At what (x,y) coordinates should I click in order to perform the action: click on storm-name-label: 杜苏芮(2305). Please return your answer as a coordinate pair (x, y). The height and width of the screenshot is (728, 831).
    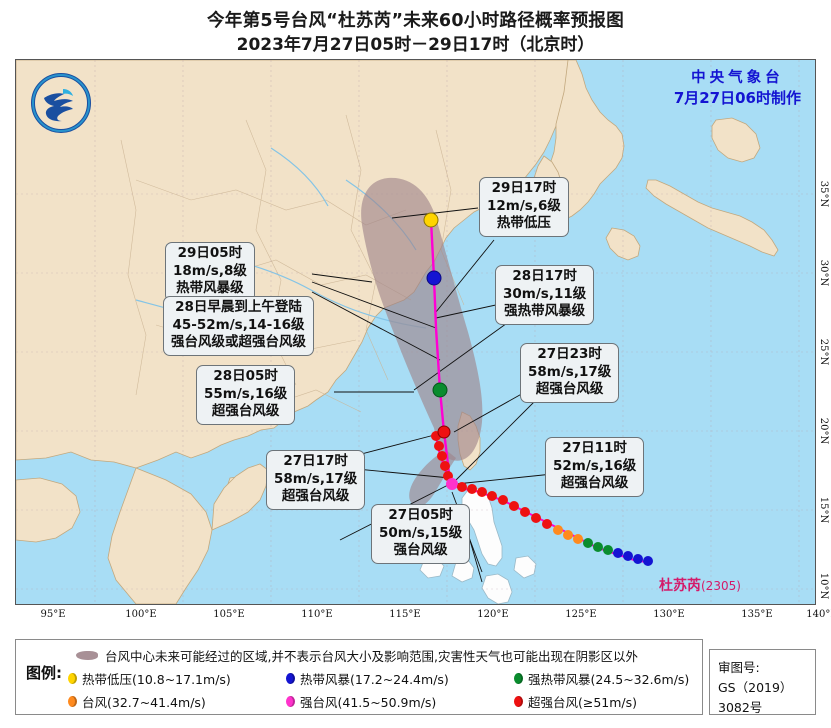
    Looking at the image, I should click on (700, 585).